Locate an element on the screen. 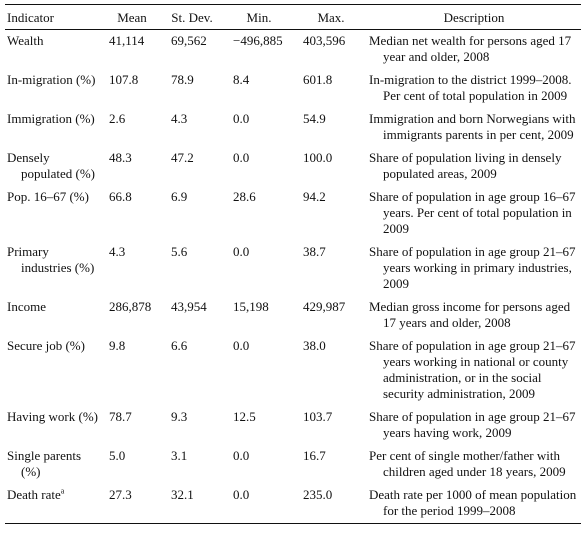 The height and width of the screenshot is (535, 585). indicator-label: In-migration (%) is located at coordinates (51, 79).